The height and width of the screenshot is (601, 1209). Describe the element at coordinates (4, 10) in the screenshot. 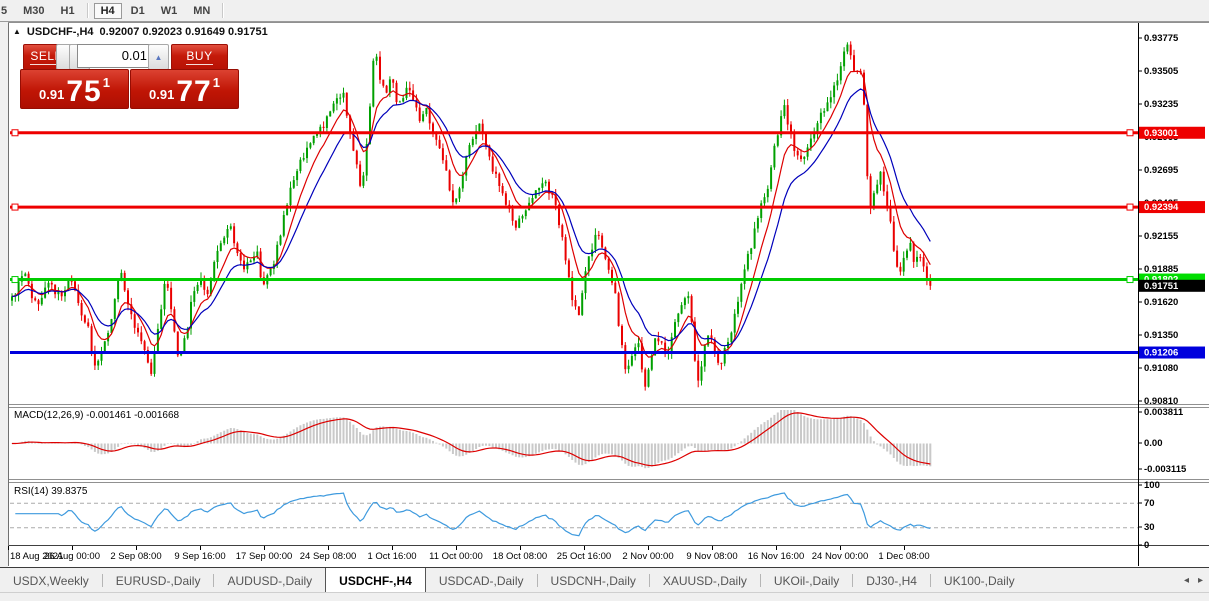

I see `timeframe-button-5: 5` at that location.